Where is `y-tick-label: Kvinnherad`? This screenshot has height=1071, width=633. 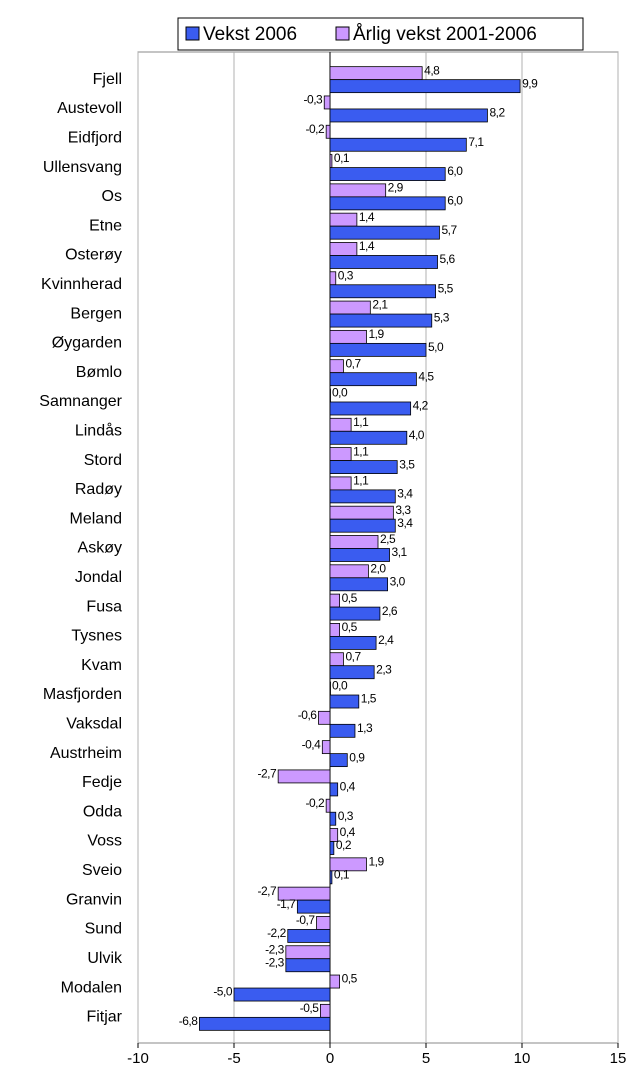 y-tick-label: Kvinnherad is located at coordinates (81, 284).